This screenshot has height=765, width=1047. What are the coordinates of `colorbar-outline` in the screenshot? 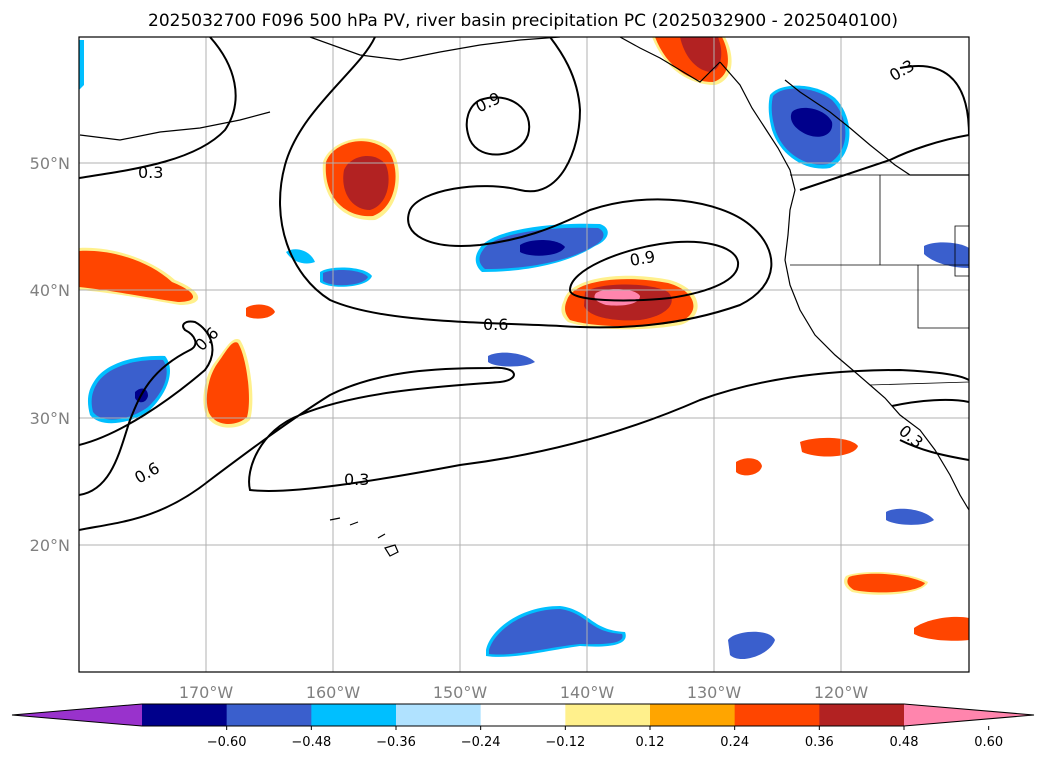 It's located at (523, 715).